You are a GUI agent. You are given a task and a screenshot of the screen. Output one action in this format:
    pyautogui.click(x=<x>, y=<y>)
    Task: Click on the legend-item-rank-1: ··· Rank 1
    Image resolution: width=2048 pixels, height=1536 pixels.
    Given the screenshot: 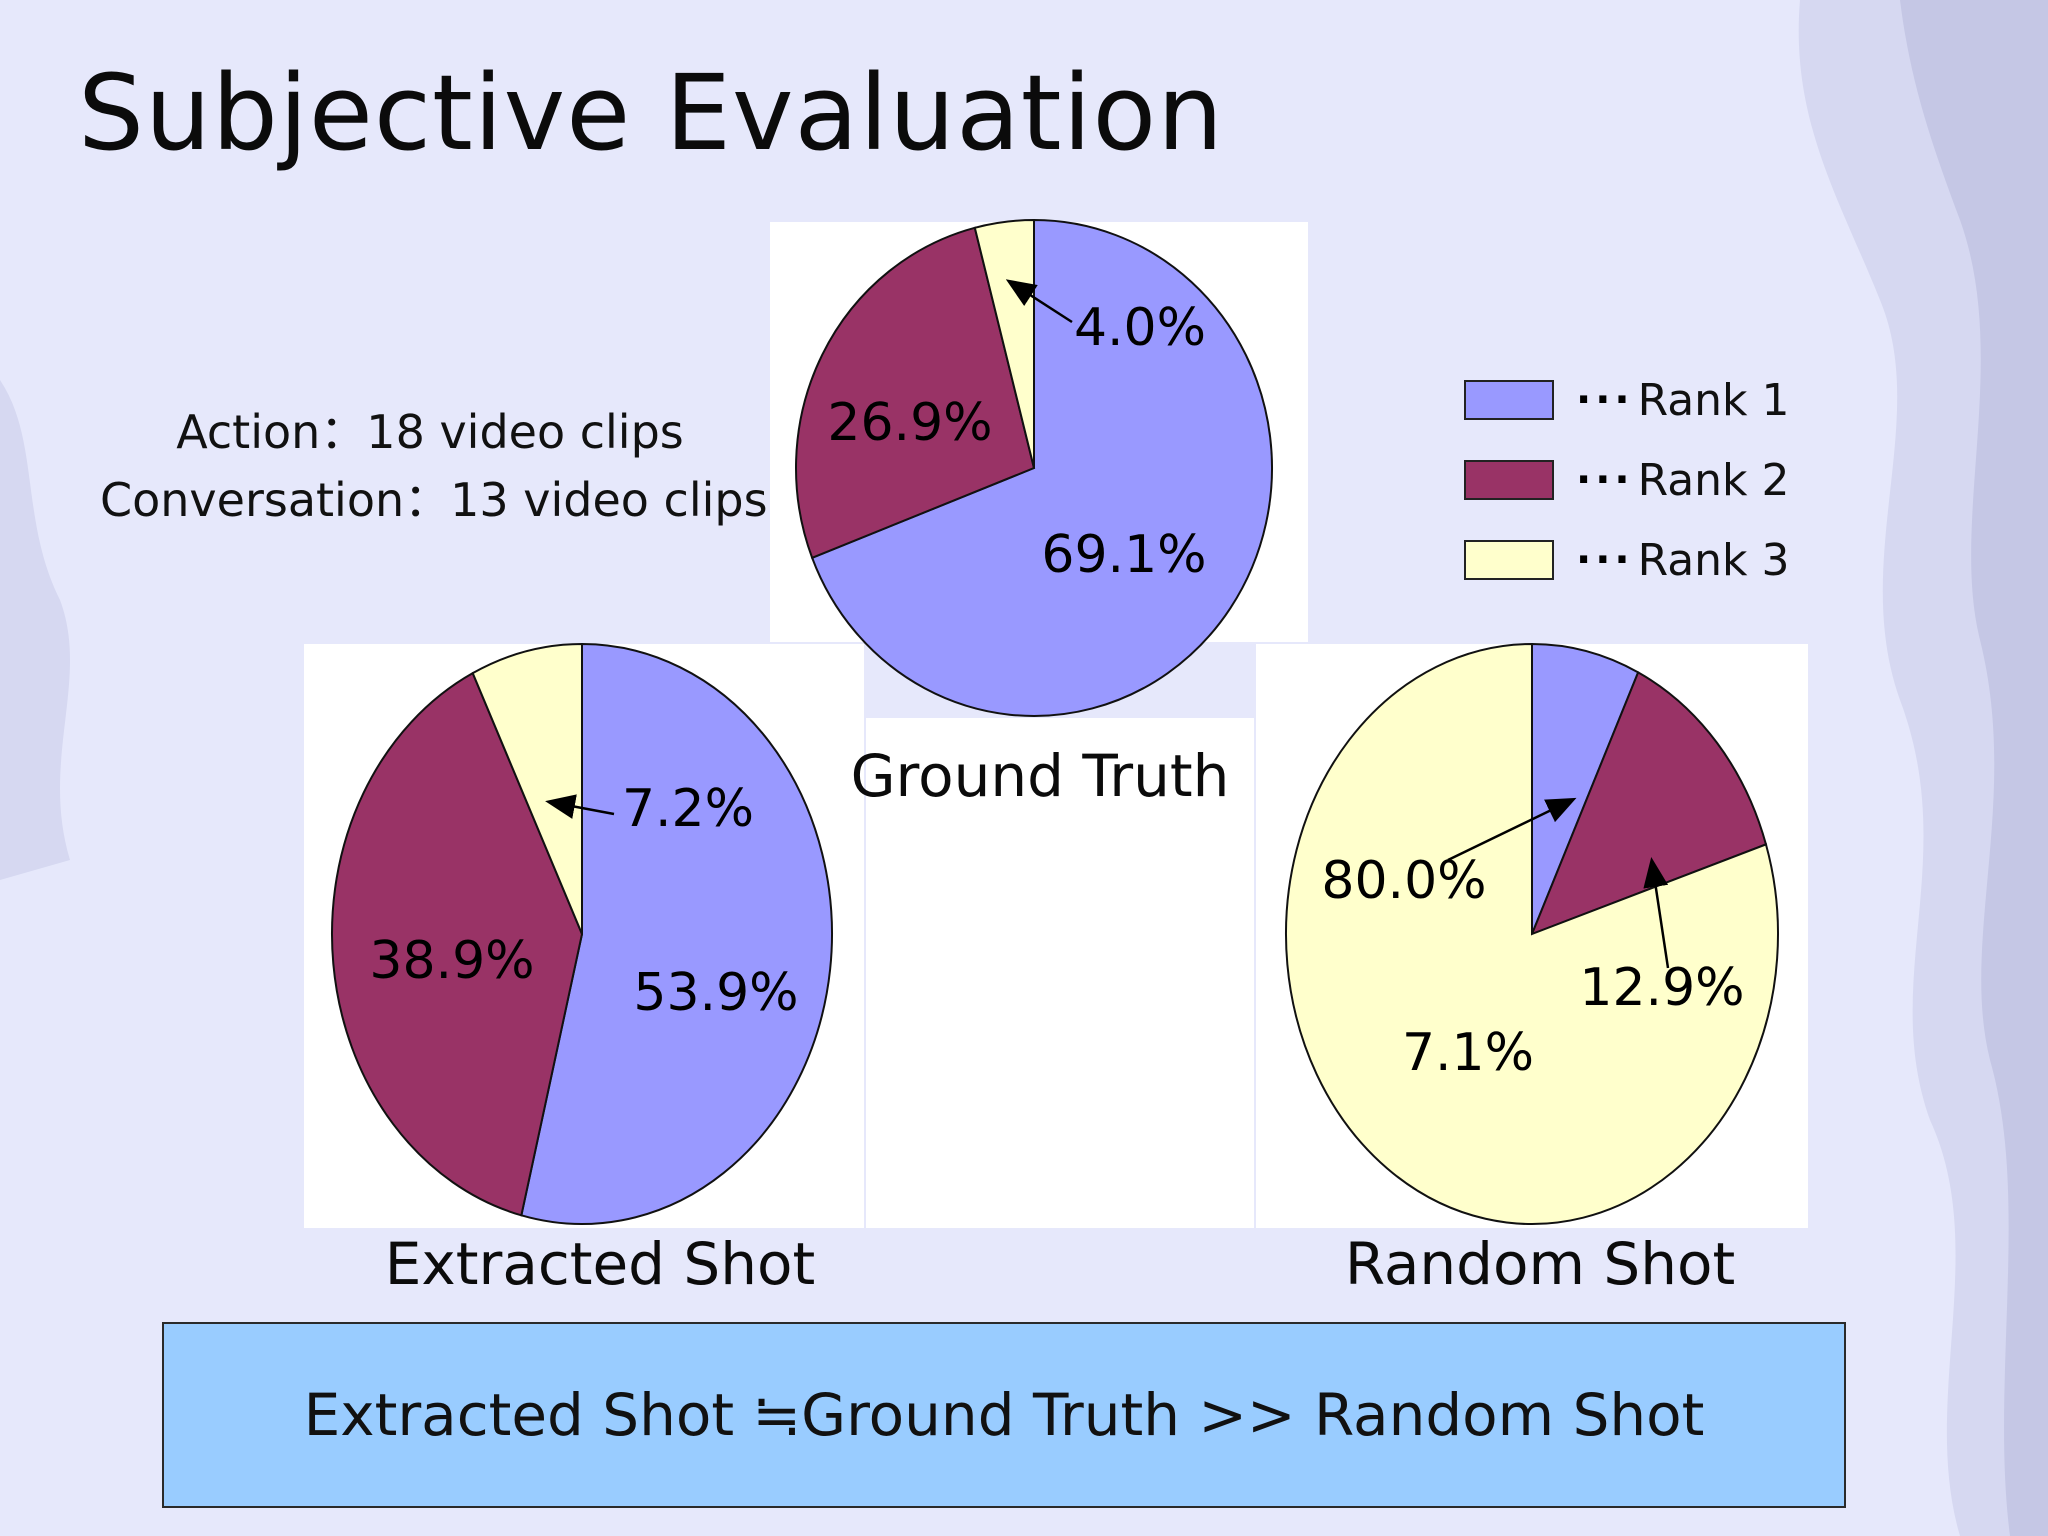 What is the action you would take?
    pyautogui.click(x=1627, y=400)
    